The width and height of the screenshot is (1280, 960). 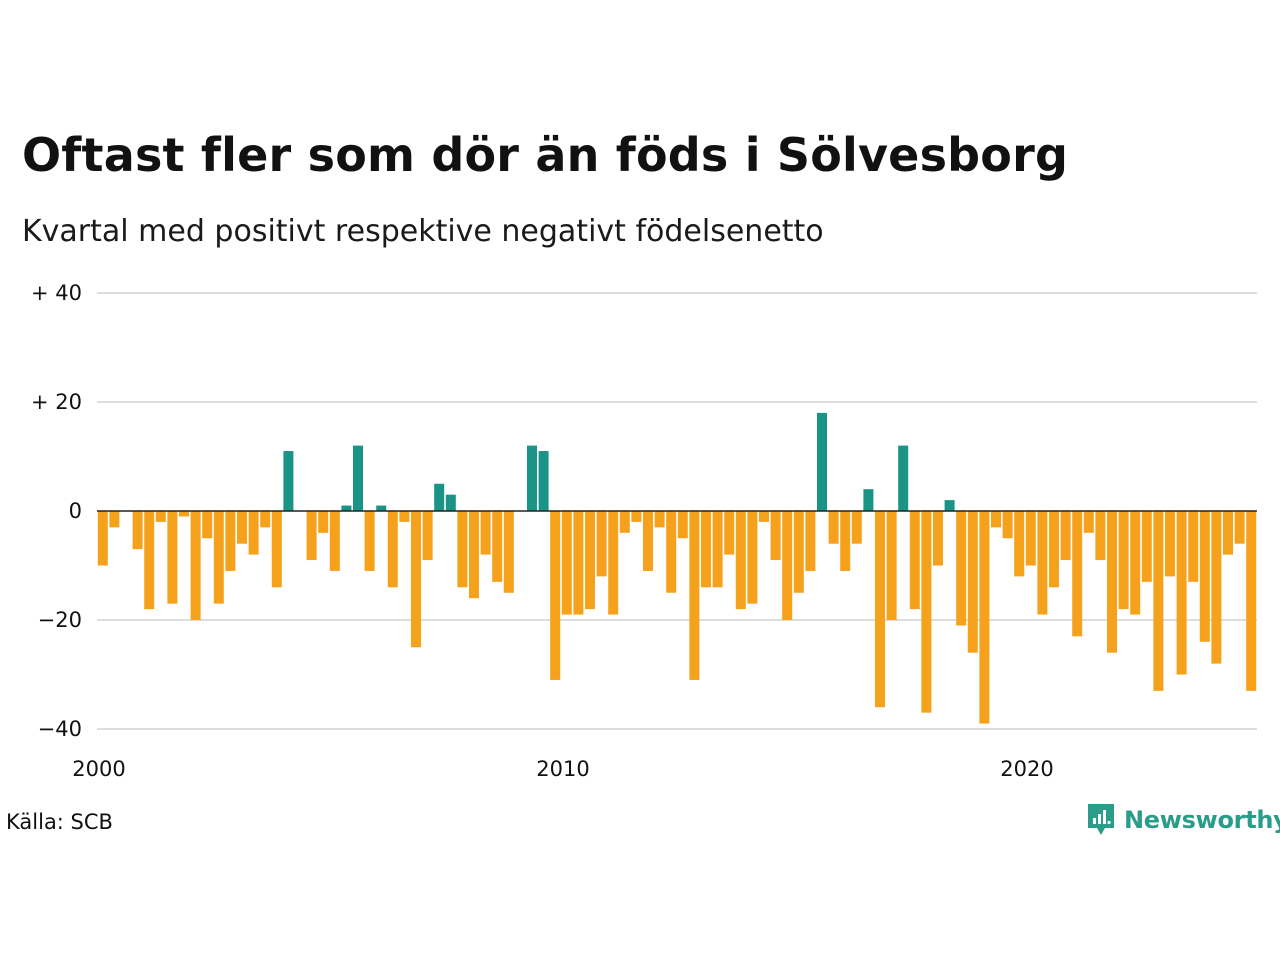 I want to click on y-tick-label: + 20, so click(x=56, y=402).